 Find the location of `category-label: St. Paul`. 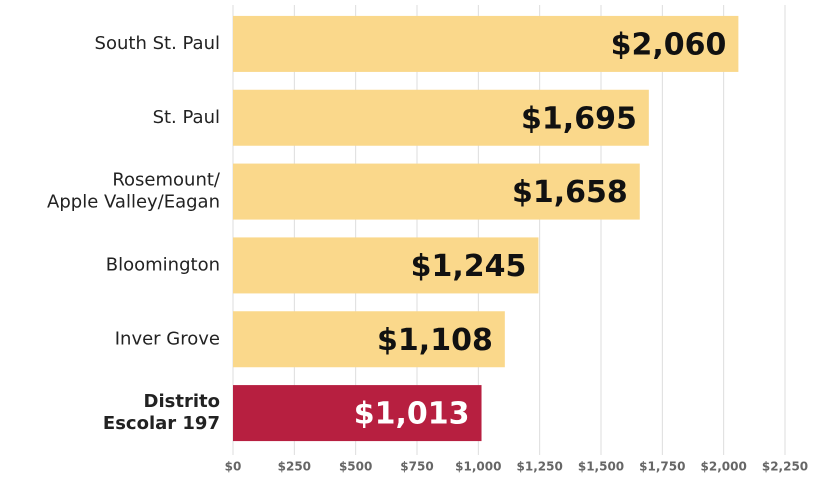

category-label: St. Paul is located at coordinates (186, 117).